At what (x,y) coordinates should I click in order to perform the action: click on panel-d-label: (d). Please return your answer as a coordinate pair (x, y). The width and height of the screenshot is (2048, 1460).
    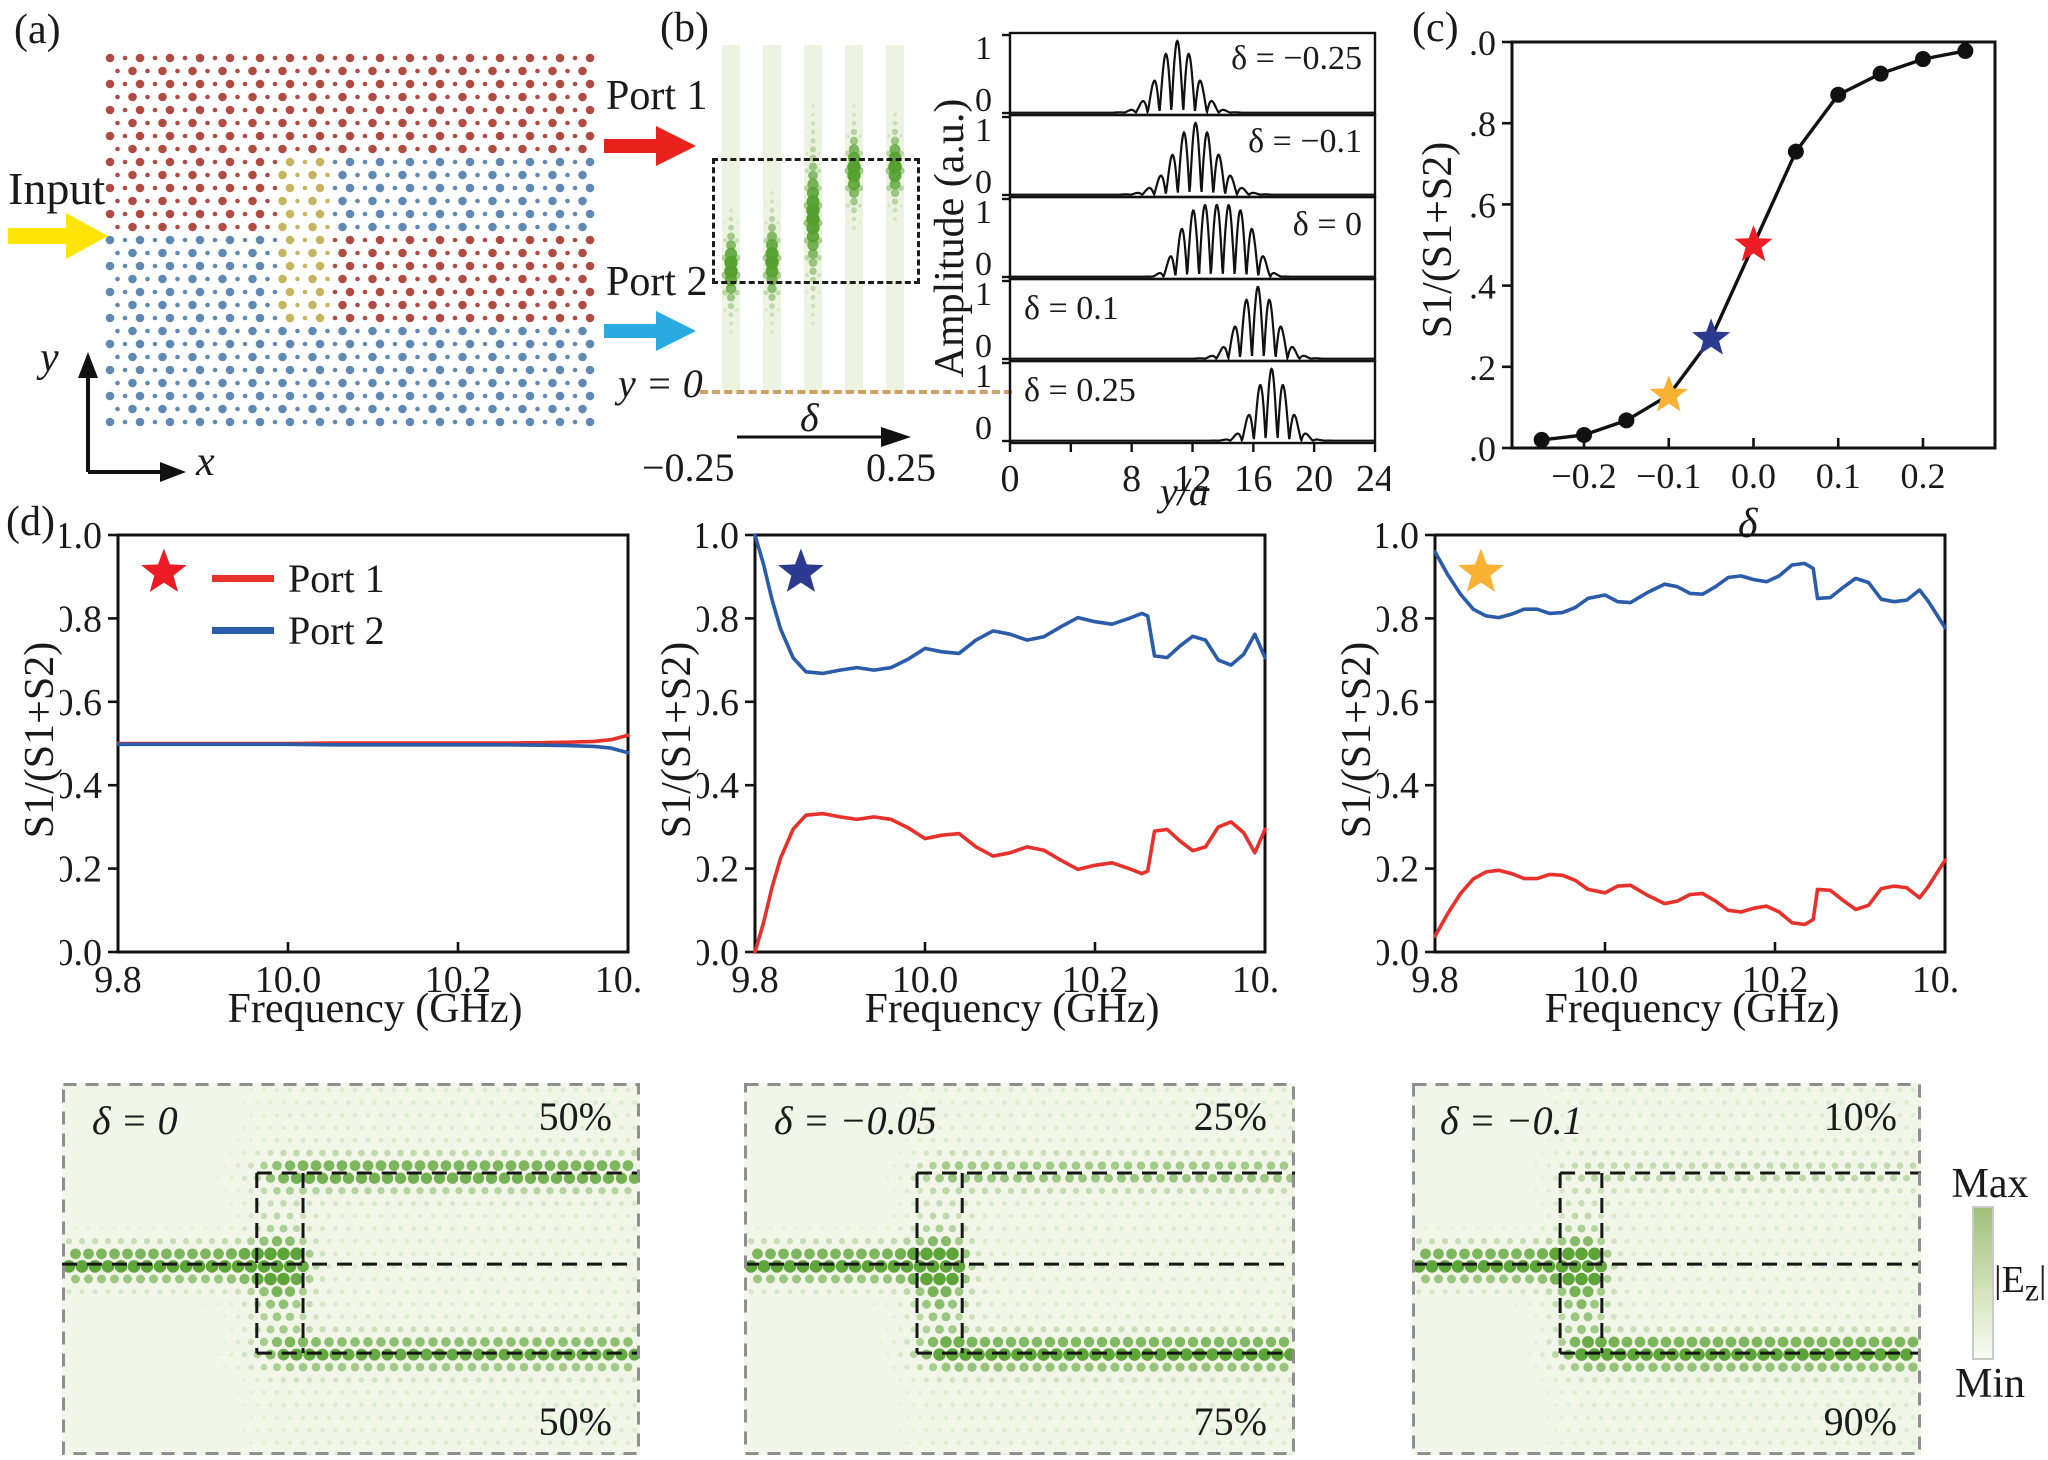
    Looking at the image, I should click on (30, 522).